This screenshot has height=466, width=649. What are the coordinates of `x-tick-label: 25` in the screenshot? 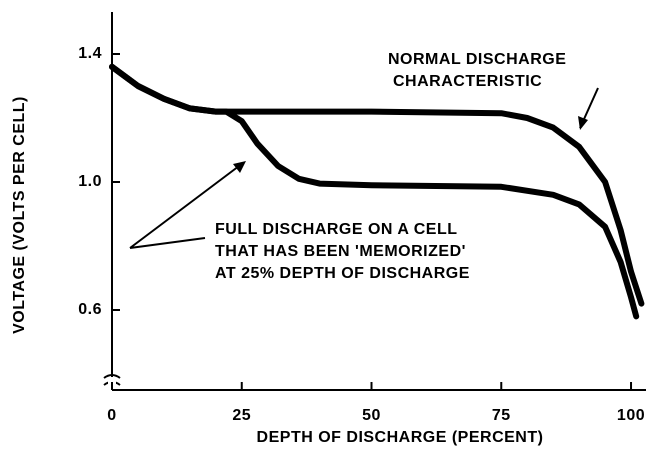 It's located at (241, 415).